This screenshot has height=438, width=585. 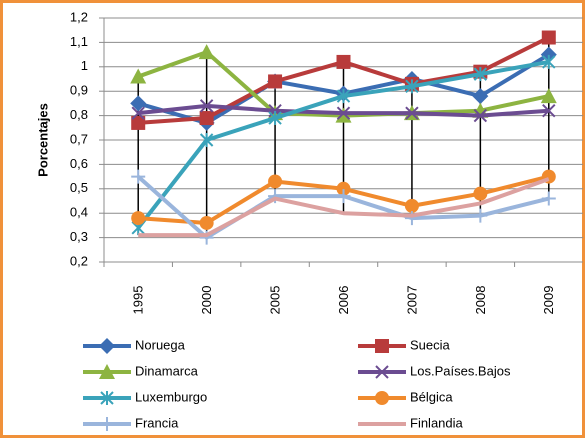 What do you see at coordinates (79, 16) in the screenshot?
I see `y-tick-label: 1,2` at bounding box center [79, 16].